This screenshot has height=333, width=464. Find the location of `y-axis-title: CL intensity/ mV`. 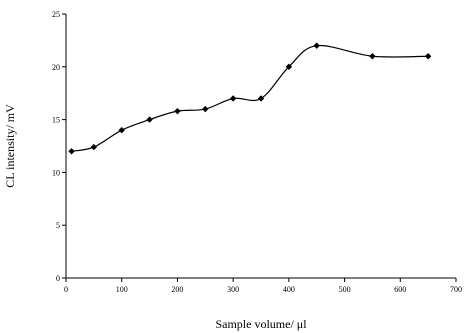

y-axis-title: CL intensity/ mV is located at coordinates (10, 146).